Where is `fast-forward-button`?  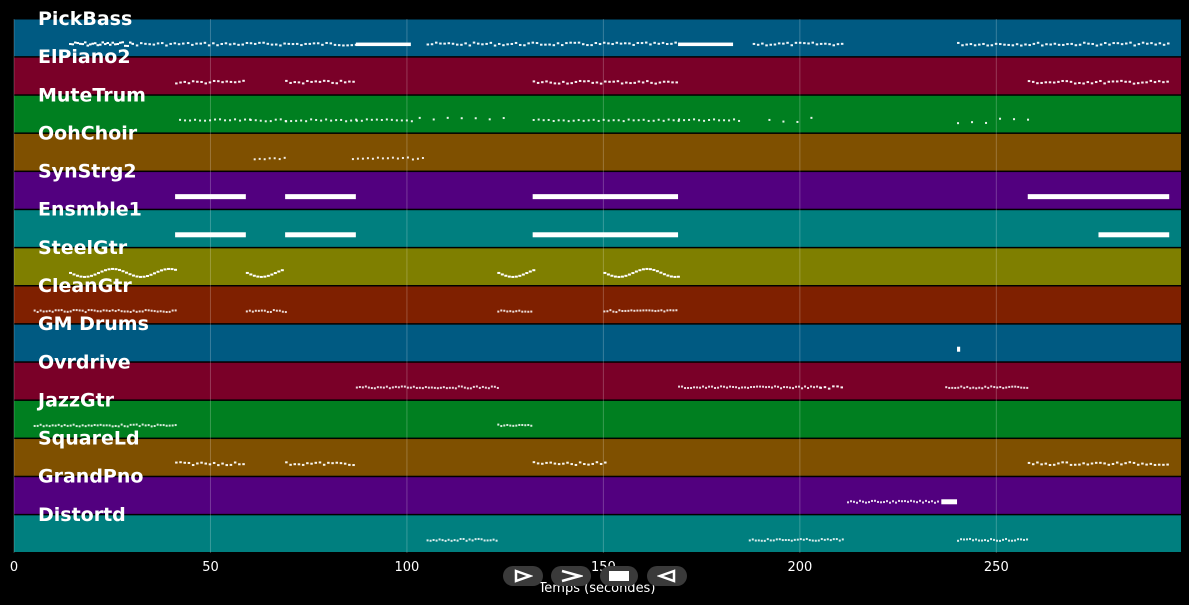 fast-forward-button is located at coordinates (571, 576).